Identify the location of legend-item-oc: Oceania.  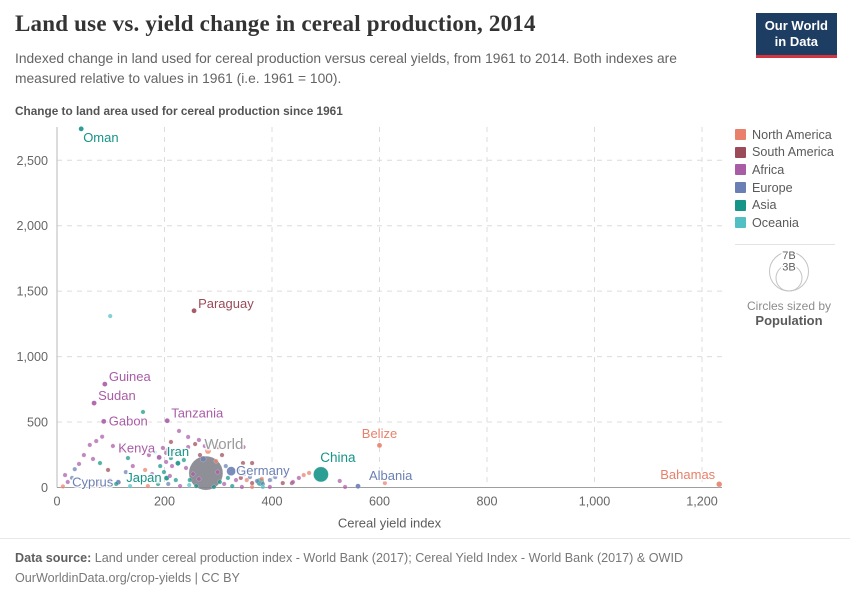
(791, 223).